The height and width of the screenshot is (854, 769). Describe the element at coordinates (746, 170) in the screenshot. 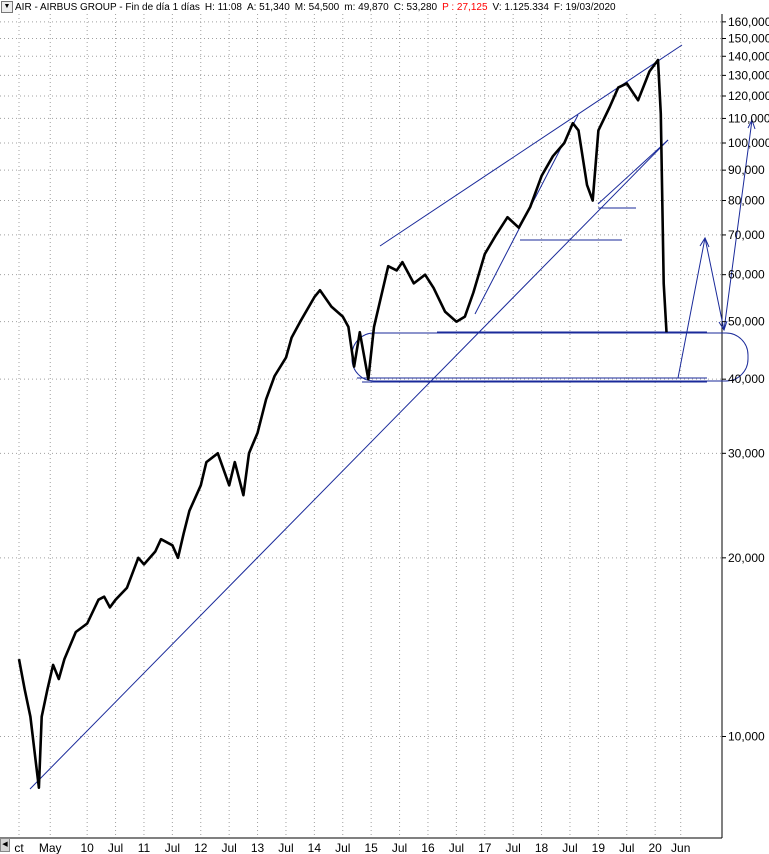

I see `y-tick-label: 90,000` at that location.